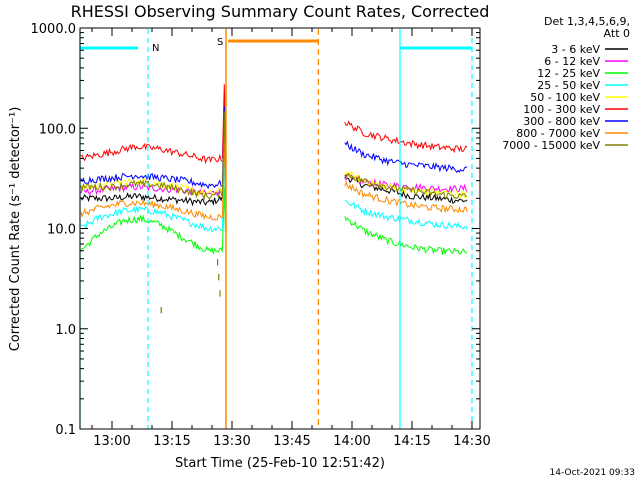 Image resolution: width=640 pixels, height=480 pixels. I want to click on y-tick-label: 0.1, so click(65, 430).